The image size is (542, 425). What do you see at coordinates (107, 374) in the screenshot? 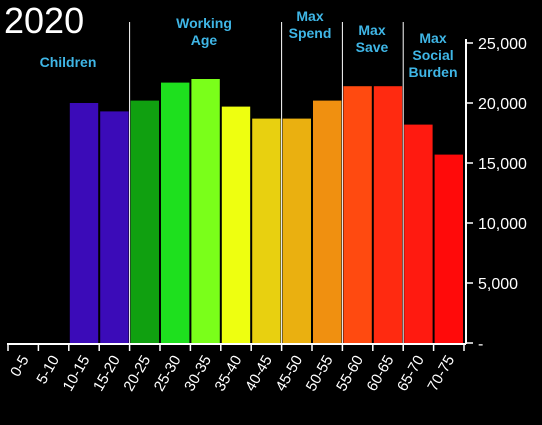
I see `x-tick-label: 15-20` at bounding box center [107, 374].